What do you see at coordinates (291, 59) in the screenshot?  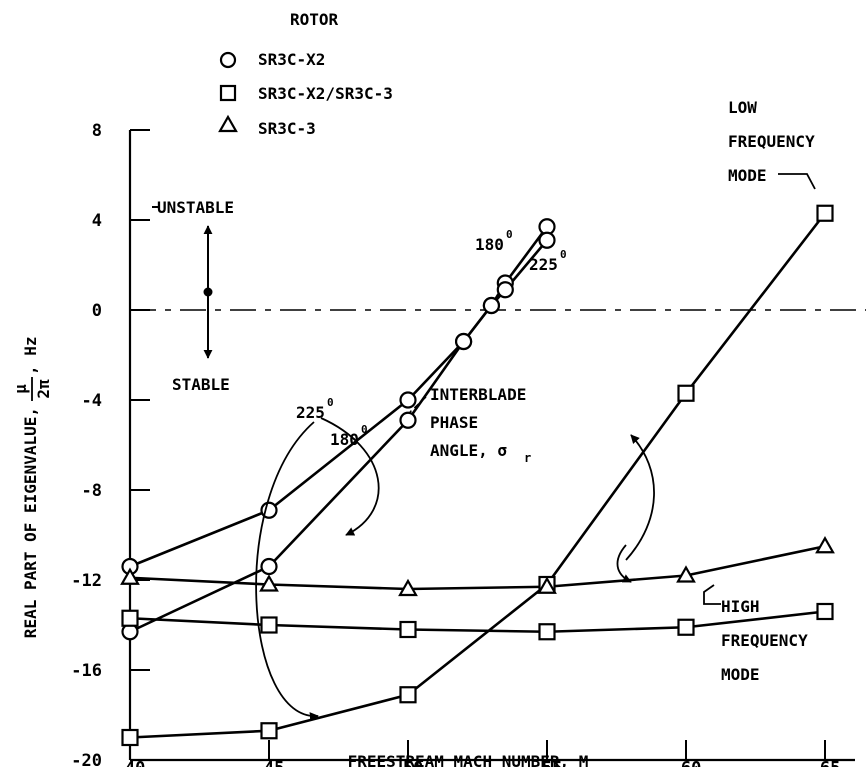 I see `legend-label-0: SR3C-X2` at bounding box center [291, 59].